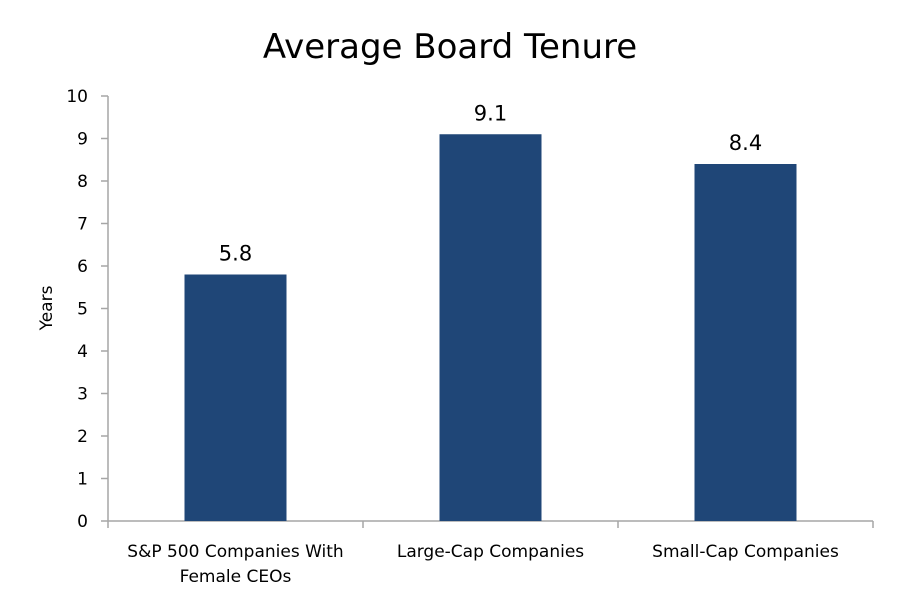 The image size is (900, 600). Describe the element at coordinates (490, 113) in the screenshot. I see `data-label: 9.1` at that location.